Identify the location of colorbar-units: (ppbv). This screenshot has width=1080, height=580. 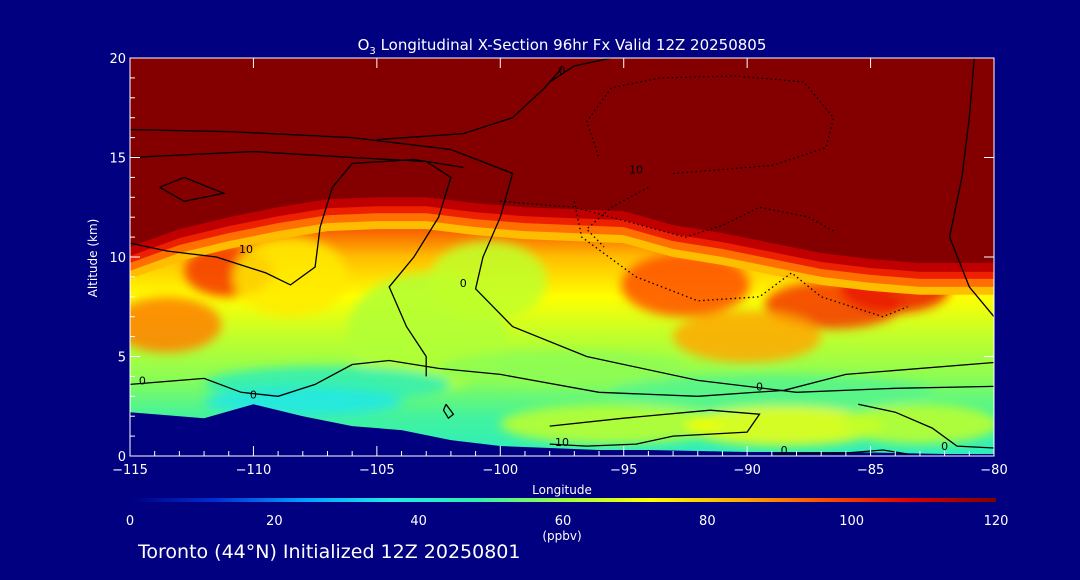
(561, 536).